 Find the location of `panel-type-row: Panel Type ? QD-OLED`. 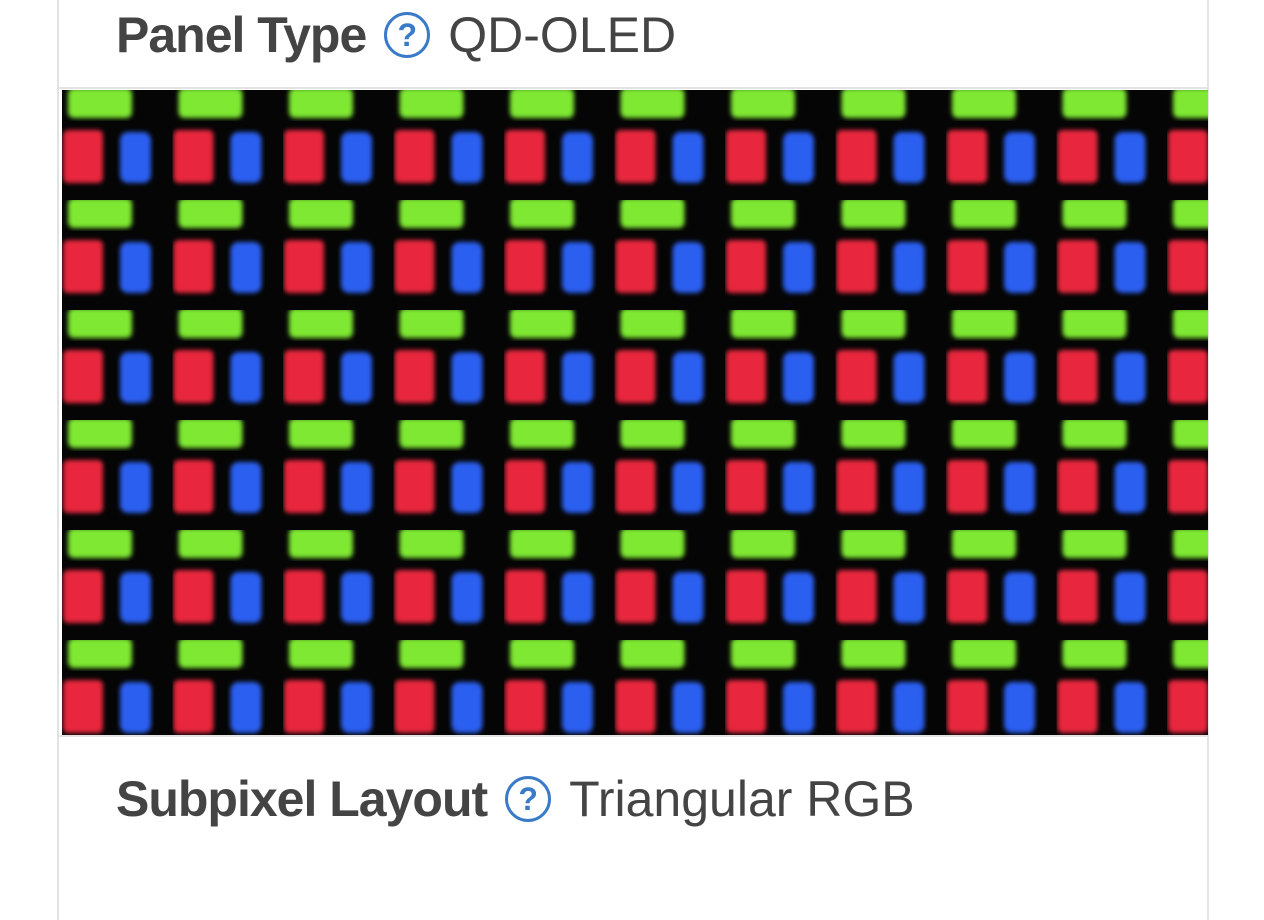

panel-type-row: Panel Type ? QD-OLED is located at coordinates (396, 35).